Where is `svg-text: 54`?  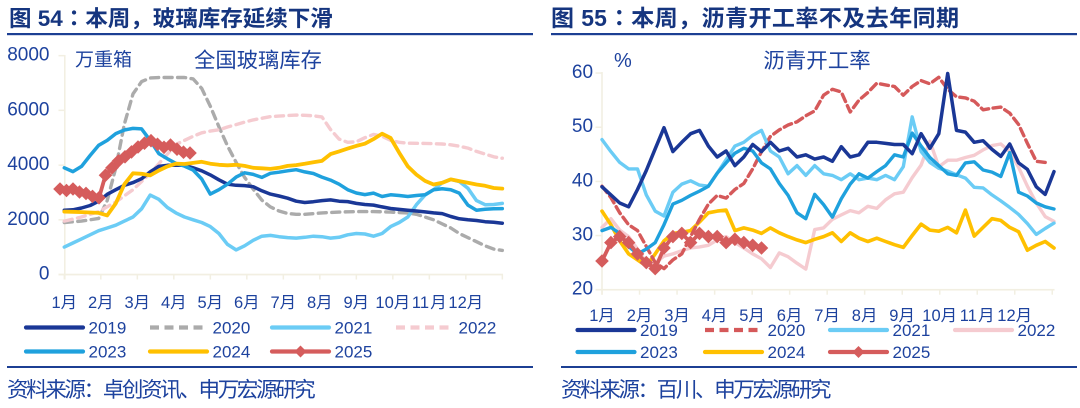
svg-text: 54 is located at coordinates (51, 18).